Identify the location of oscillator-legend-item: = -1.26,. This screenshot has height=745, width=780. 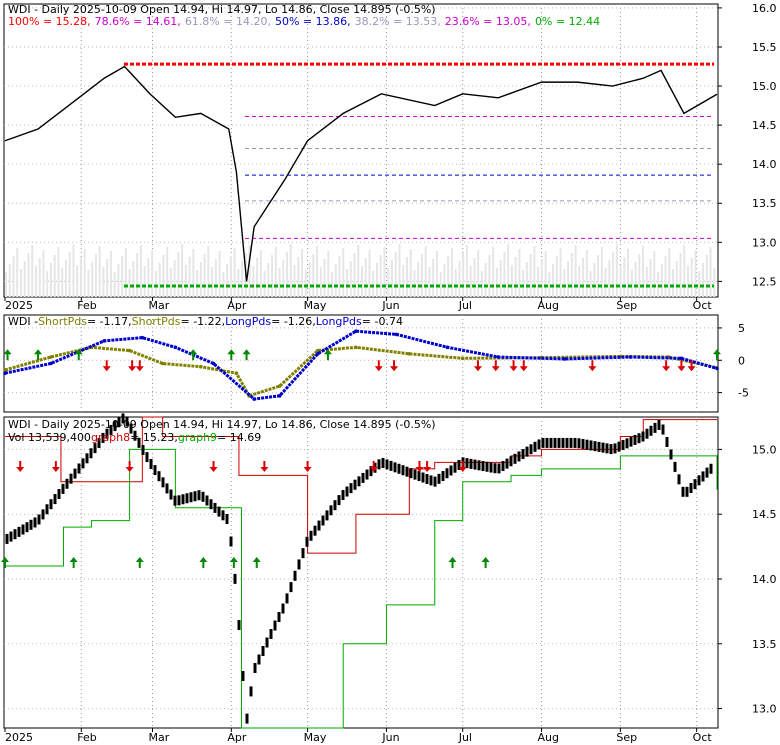
(293, 321).